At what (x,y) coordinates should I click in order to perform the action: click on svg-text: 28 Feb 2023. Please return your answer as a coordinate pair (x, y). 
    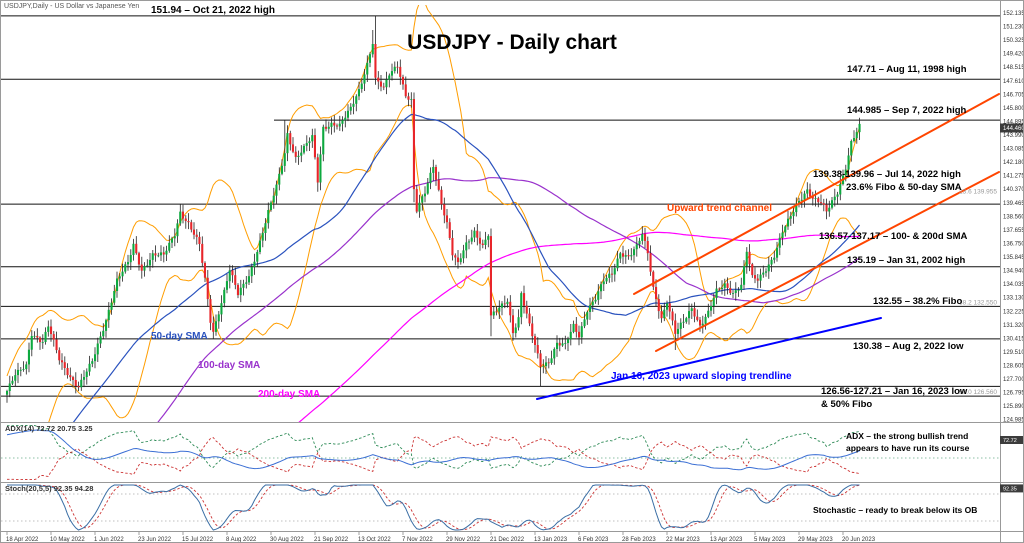
    Looking at the image, I should click on (639, 540).